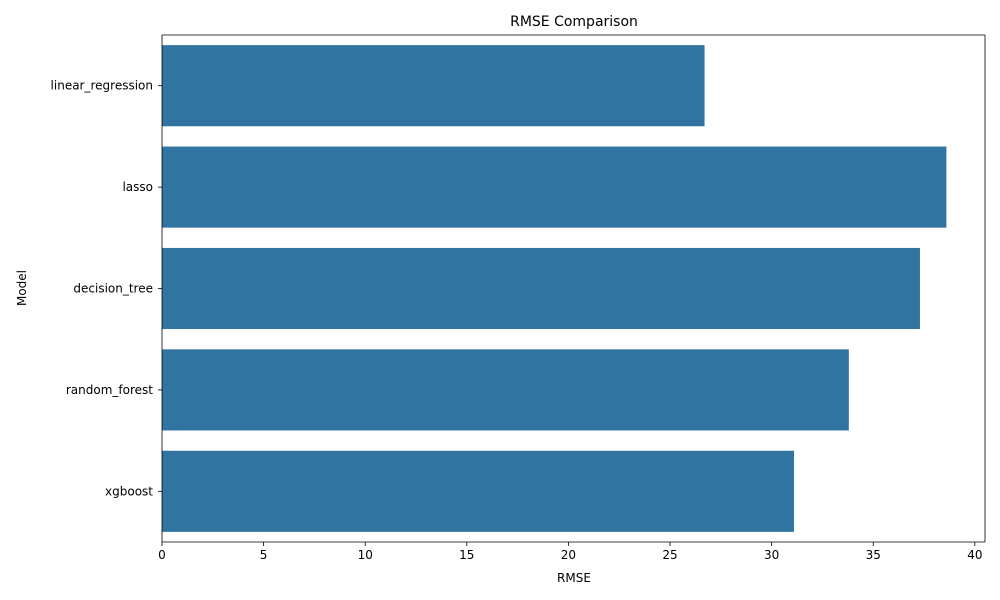 The height and width of the screenshot is (600, 1000). What do you see at coordinates (974, 555) in the screenshot?
I see `x-tick-label: 40` at bounding box center [974, 555].